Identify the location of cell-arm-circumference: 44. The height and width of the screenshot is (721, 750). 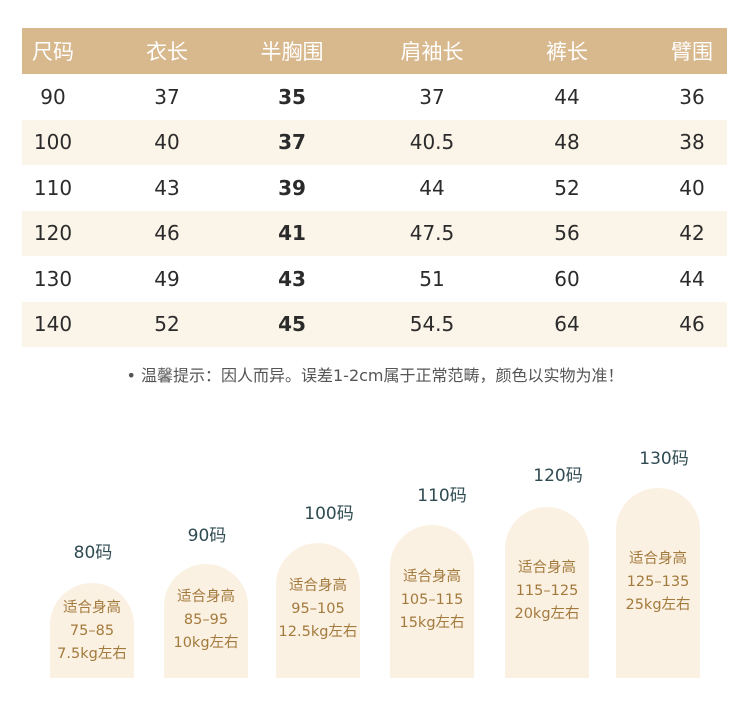
(692, 278).